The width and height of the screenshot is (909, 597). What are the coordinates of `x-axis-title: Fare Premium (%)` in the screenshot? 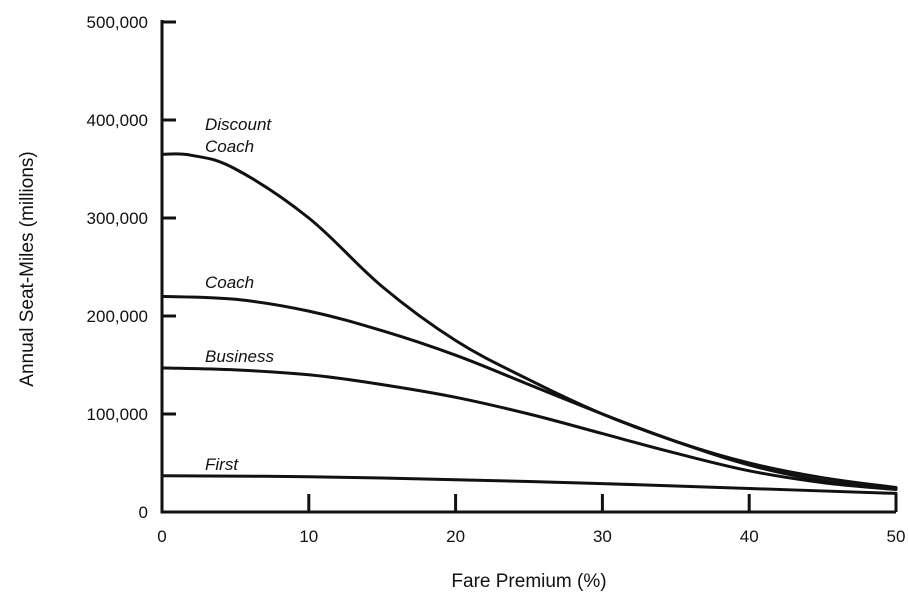 It's located at (528, 581).